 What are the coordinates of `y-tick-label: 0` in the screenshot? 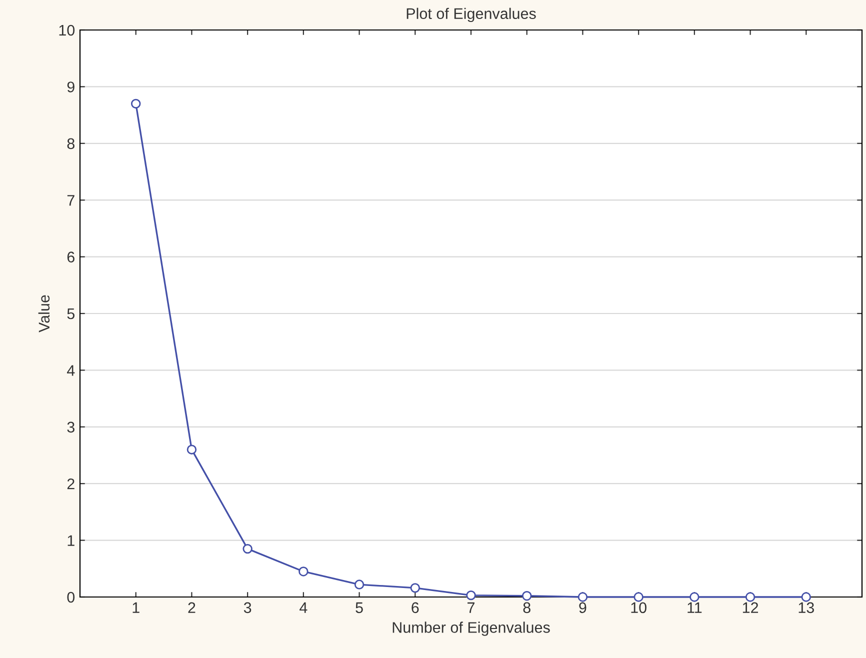 It's located at (71, 597).